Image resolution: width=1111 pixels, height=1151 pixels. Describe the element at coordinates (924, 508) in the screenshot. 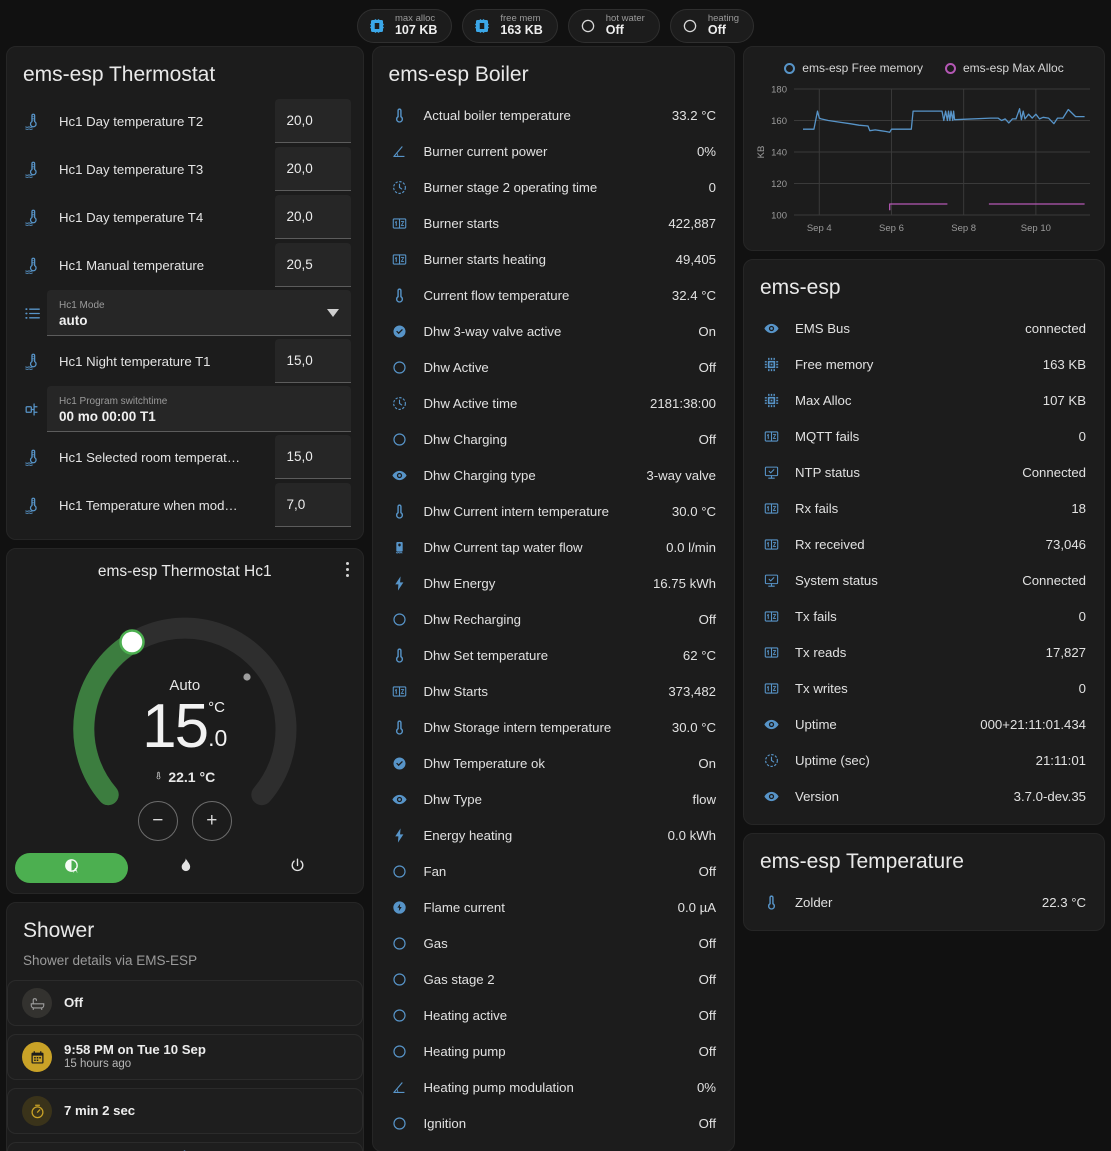

I see `entity-row: Rx fails 18` at that location.